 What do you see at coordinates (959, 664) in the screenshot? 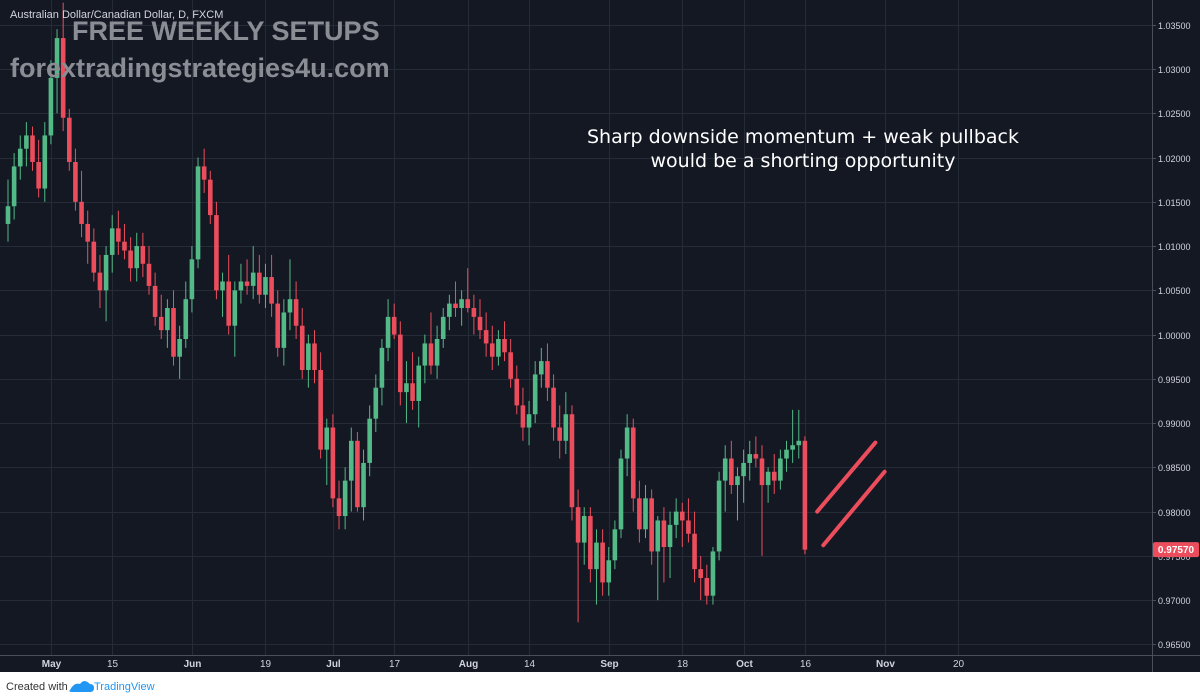
I see `time-axis-label: 20` at bounding box center [959, 664].